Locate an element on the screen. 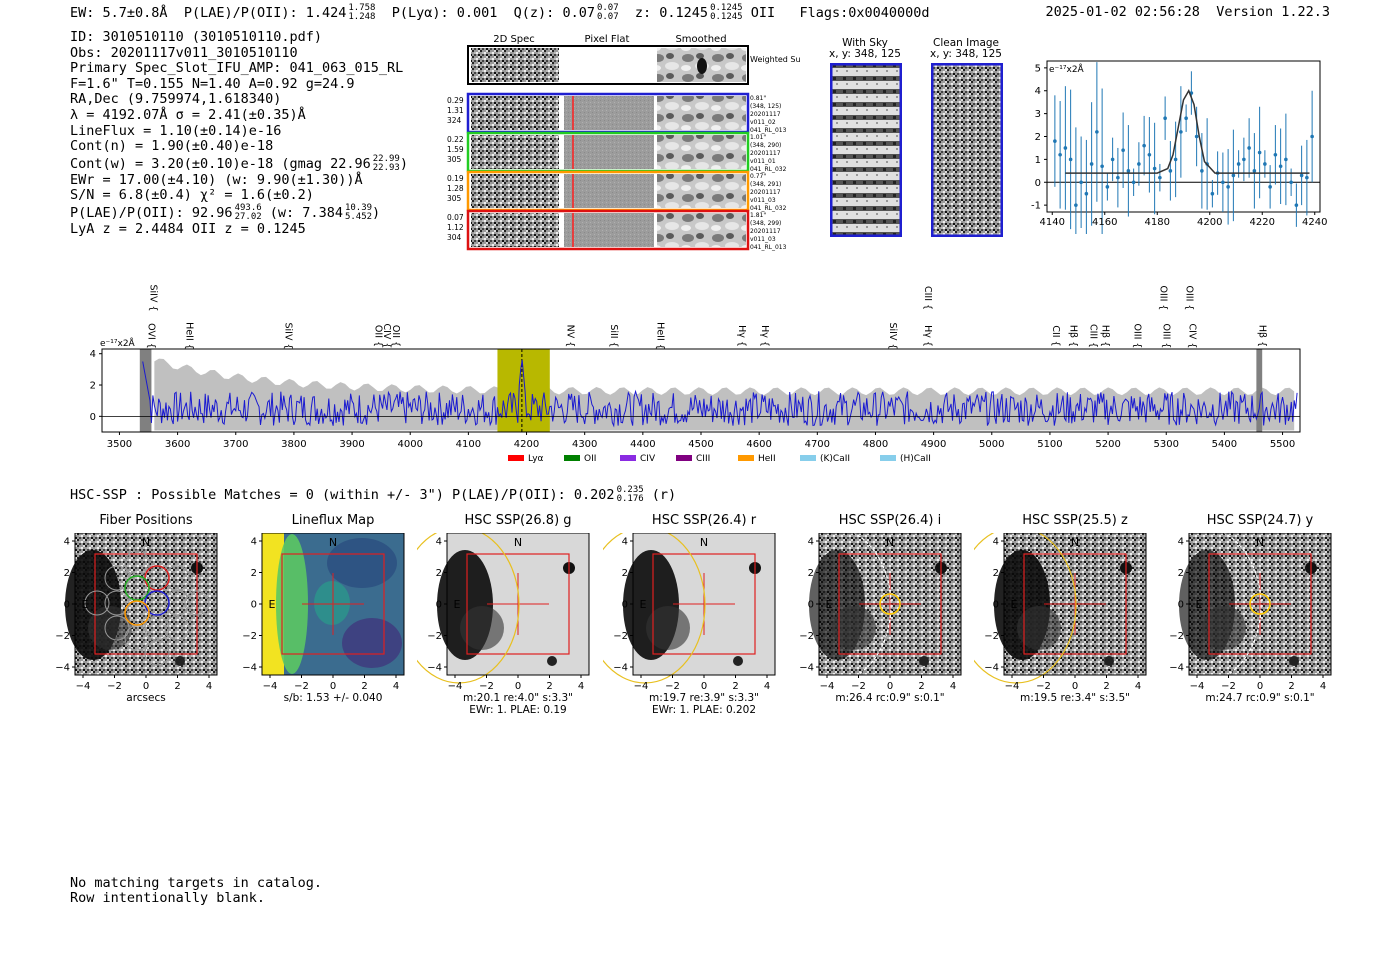 The height and width of the screenshot is (953, 1400). legend-item: CIV is located at coordinates (638, 459).